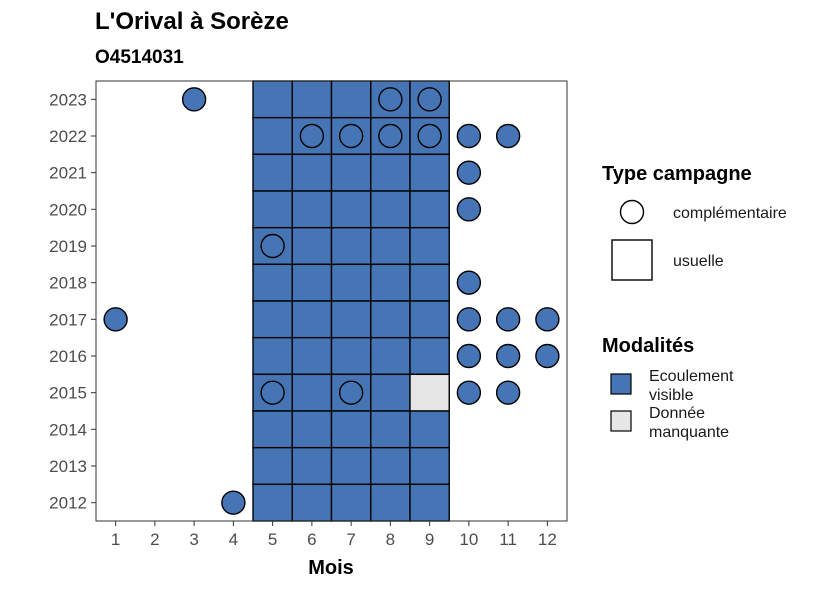  I want to click on x-tick-label: 2, so click(154, 539).